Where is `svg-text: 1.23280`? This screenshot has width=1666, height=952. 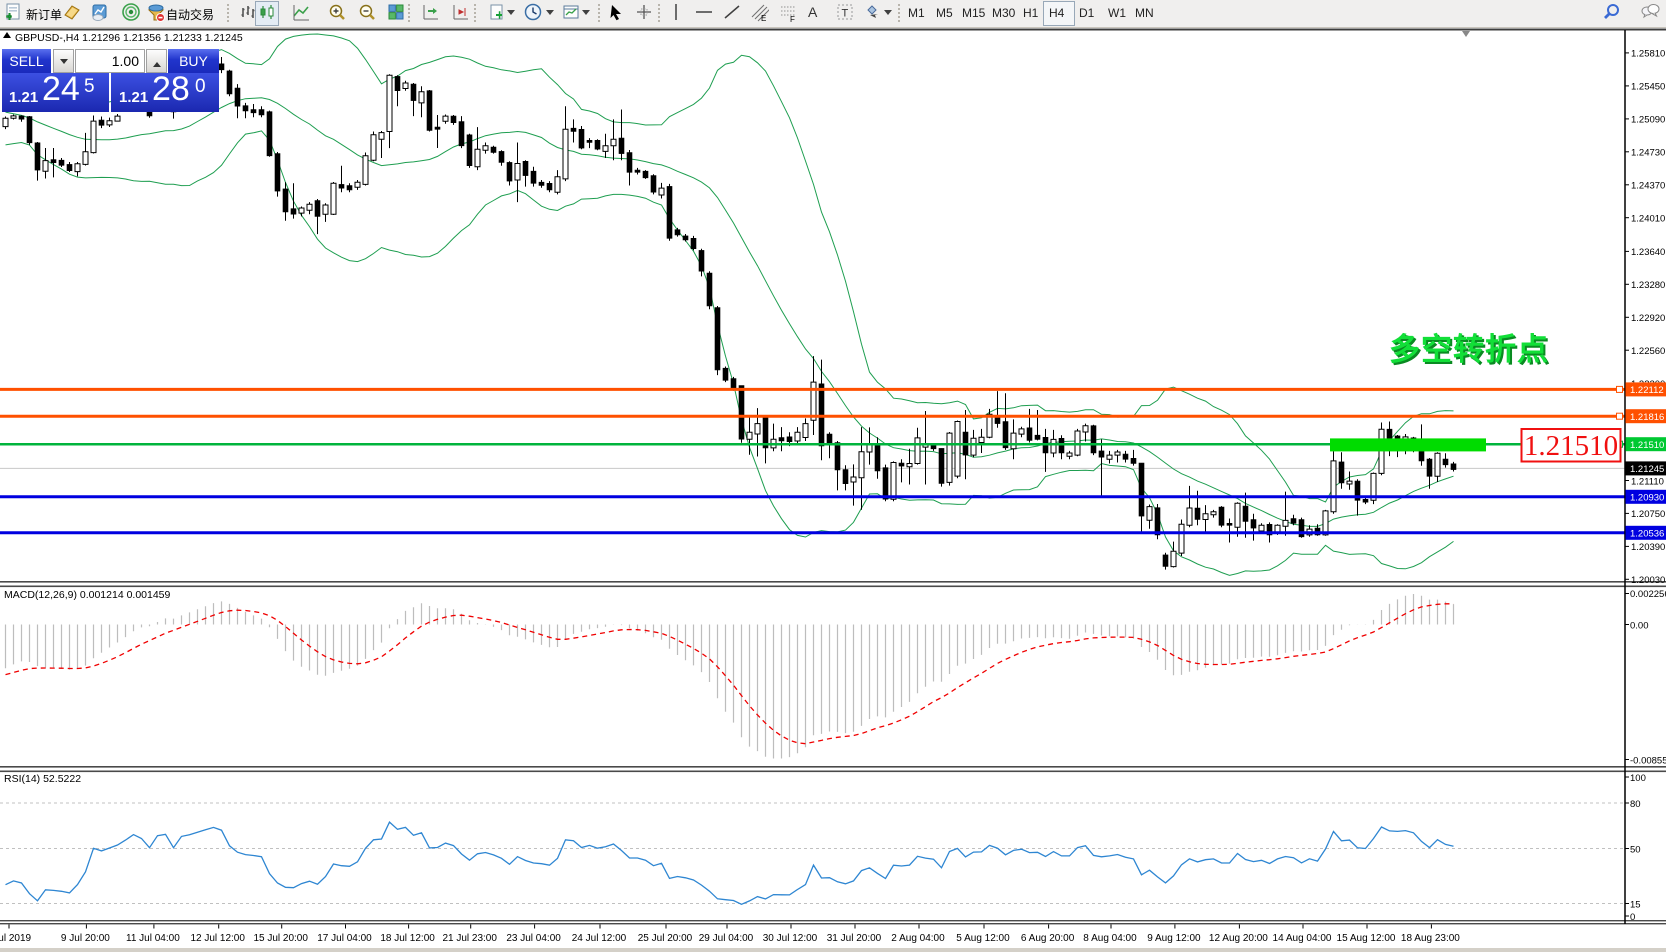 svg-text: 1.23280 is located at coordinates (1648, 285).